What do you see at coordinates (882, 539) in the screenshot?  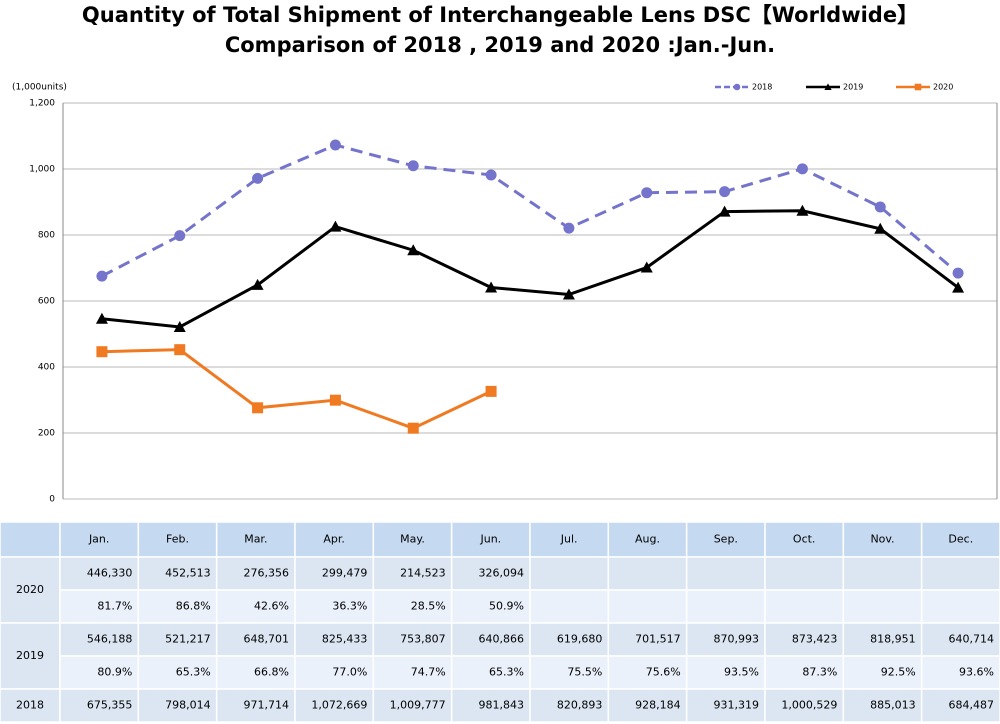 I see `table-header: Nov.` at bounding box center [882, 539].